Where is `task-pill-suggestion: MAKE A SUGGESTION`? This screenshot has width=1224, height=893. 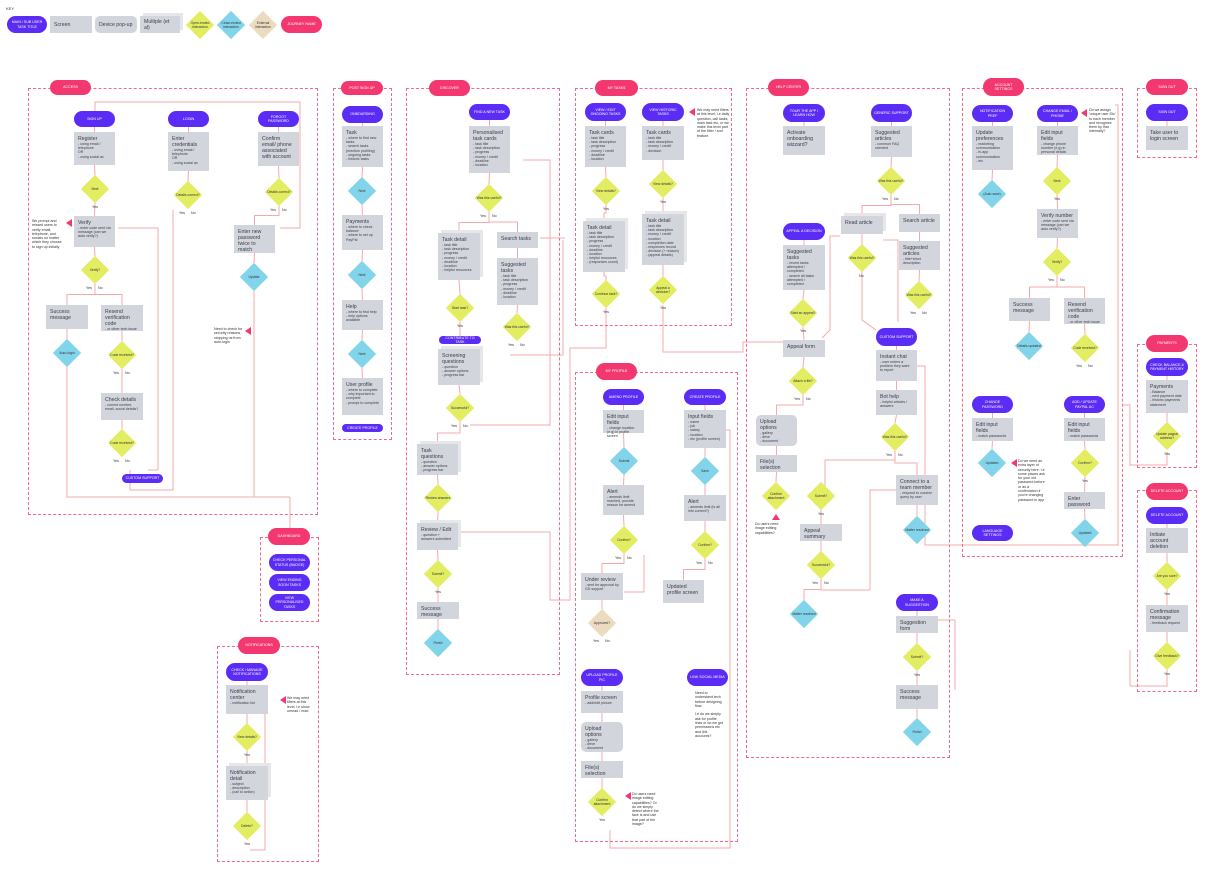
task-pill-suggestion: MAKE A SUGGESTION is located at coordinates (917, 602).